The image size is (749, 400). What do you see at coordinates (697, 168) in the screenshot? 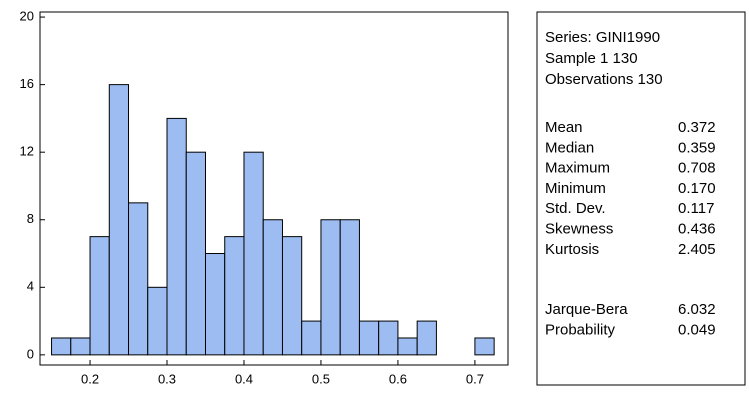
I see `stat-value: 0.708` at bounding box center [697, 168].